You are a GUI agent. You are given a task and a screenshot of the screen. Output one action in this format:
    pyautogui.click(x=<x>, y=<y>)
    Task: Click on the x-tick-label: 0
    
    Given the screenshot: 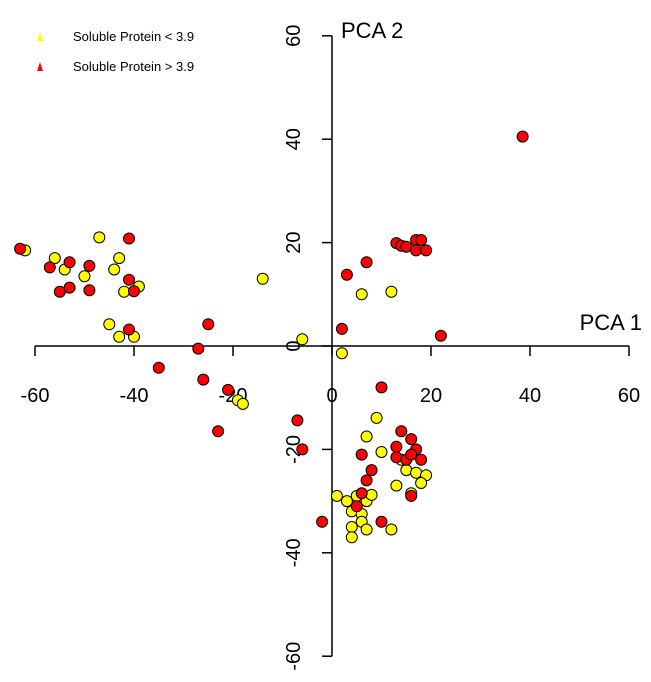 What is the action you would take?
    pyautogui.click(x=331, y=396)
    